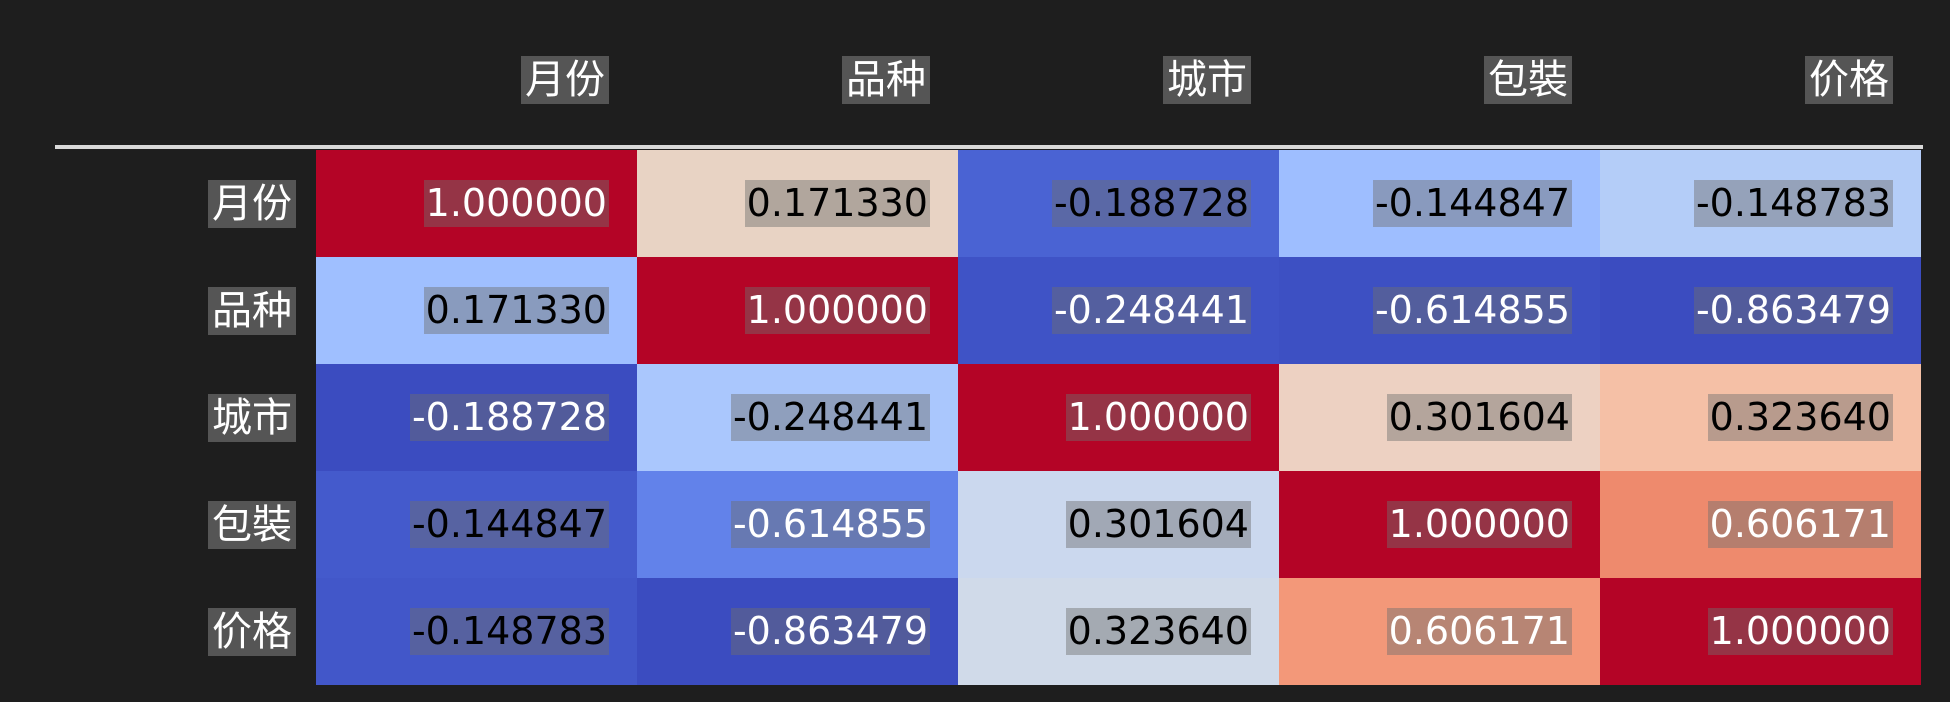 The height and width of the screenshot is (702, 1950). What do you see at coordinates (1760, 80) in the screenshot?
I see `column-header: 价格` at bounding box center [1760, 80].